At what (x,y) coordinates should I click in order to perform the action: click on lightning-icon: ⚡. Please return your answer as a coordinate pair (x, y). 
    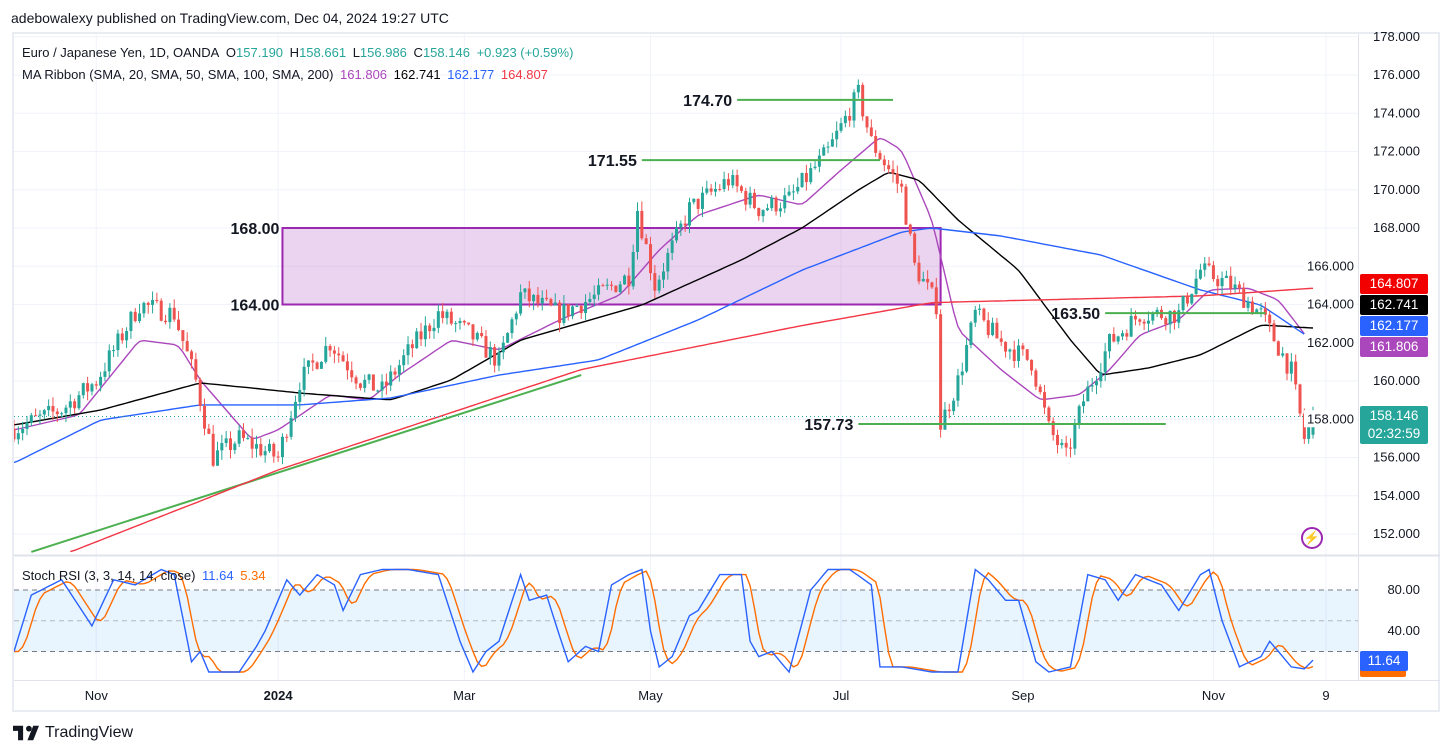
    Looking at the image, I should click on (1312, 538).